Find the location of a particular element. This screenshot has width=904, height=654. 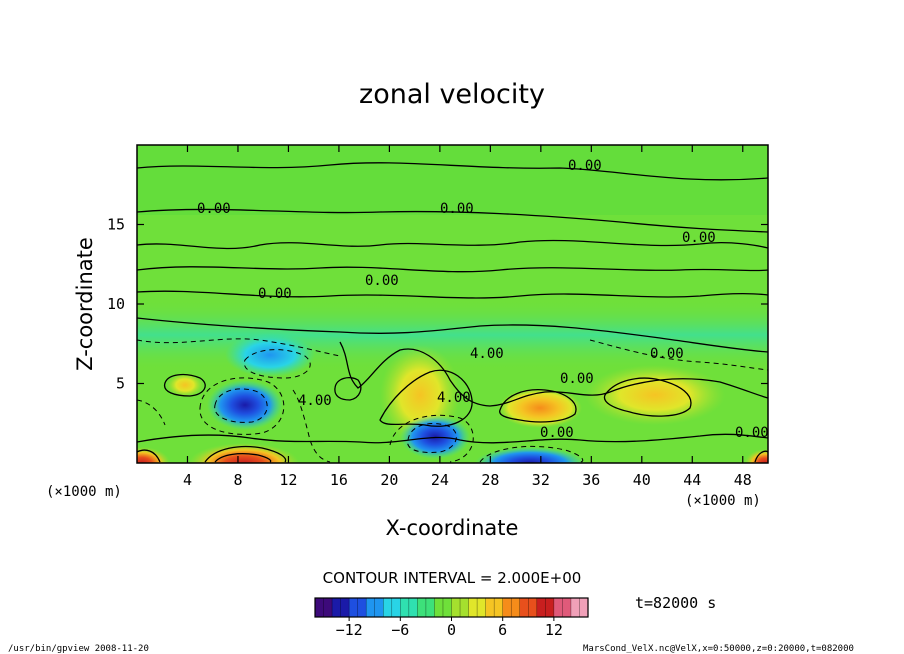

y-axis-label: Z-coordinate is located at coordinates (85, 304).